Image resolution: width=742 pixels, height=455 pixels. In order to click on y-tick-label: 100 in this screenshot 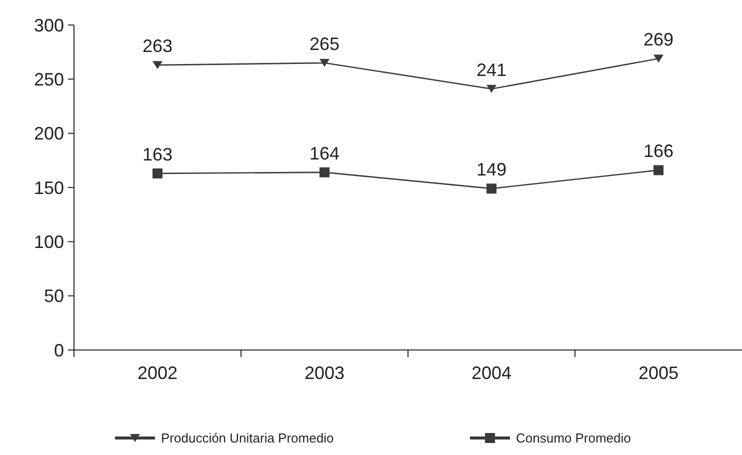, I will do `click(49, 242)`.